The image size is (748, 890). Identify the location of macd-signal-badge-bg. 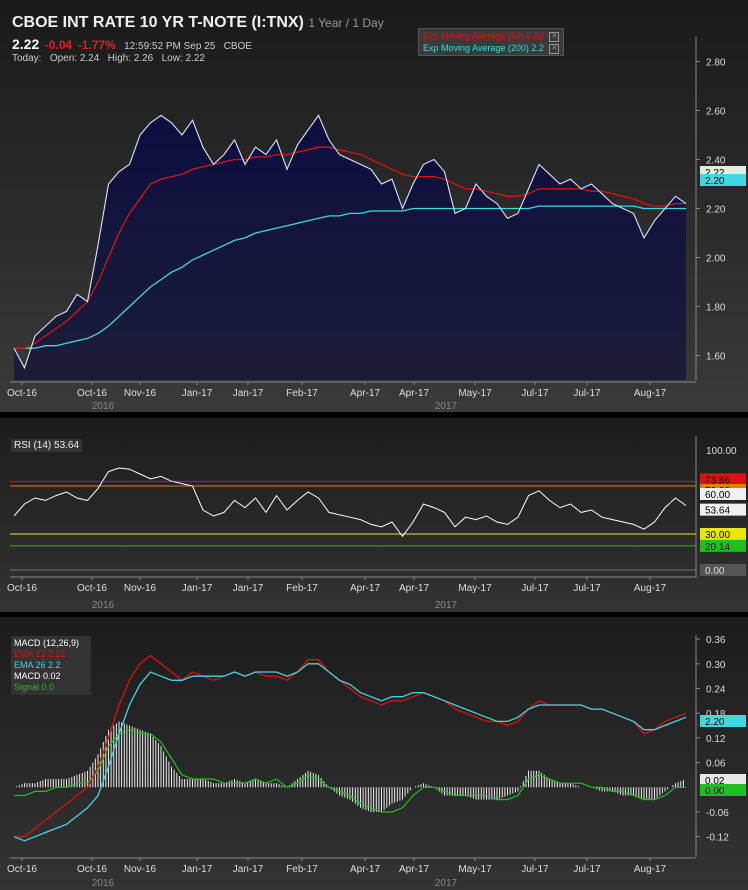
(723, 790).